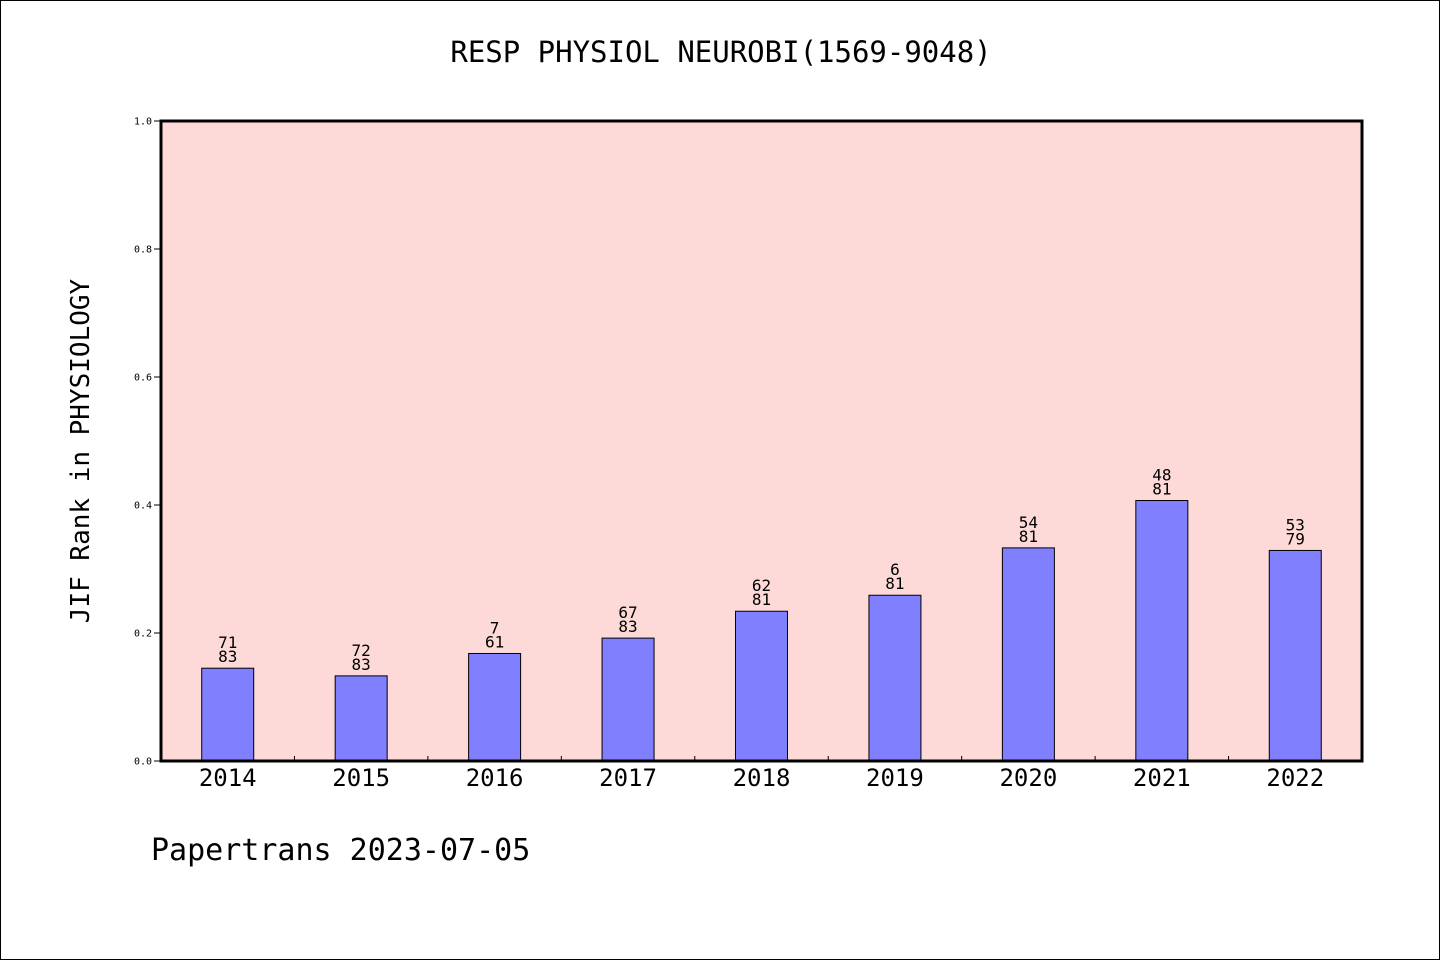 The height and width of the screenshot is (961, 1440). What do you see at coordinates (895, 778) in the screenshot?
I see `x-tick-label: 2019` at bounding box center [895, 778].